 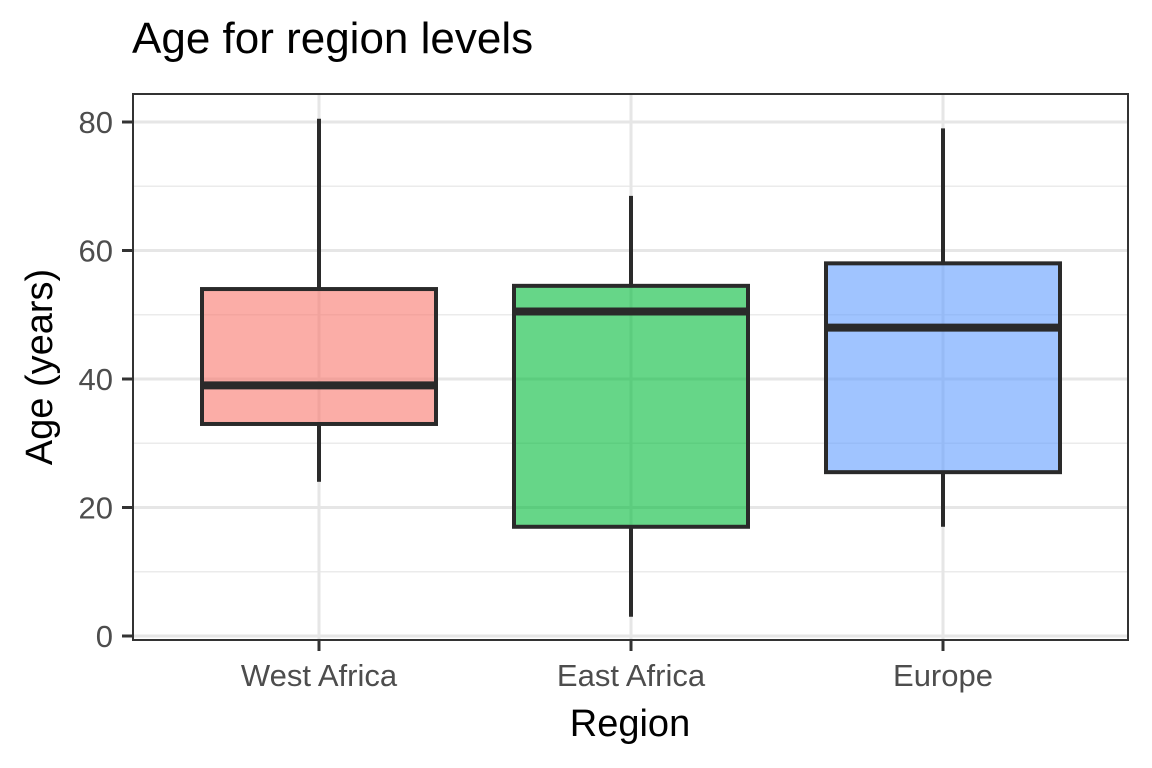 I want to click on chart-title: Age for region levels, so click(x=333, y=38).